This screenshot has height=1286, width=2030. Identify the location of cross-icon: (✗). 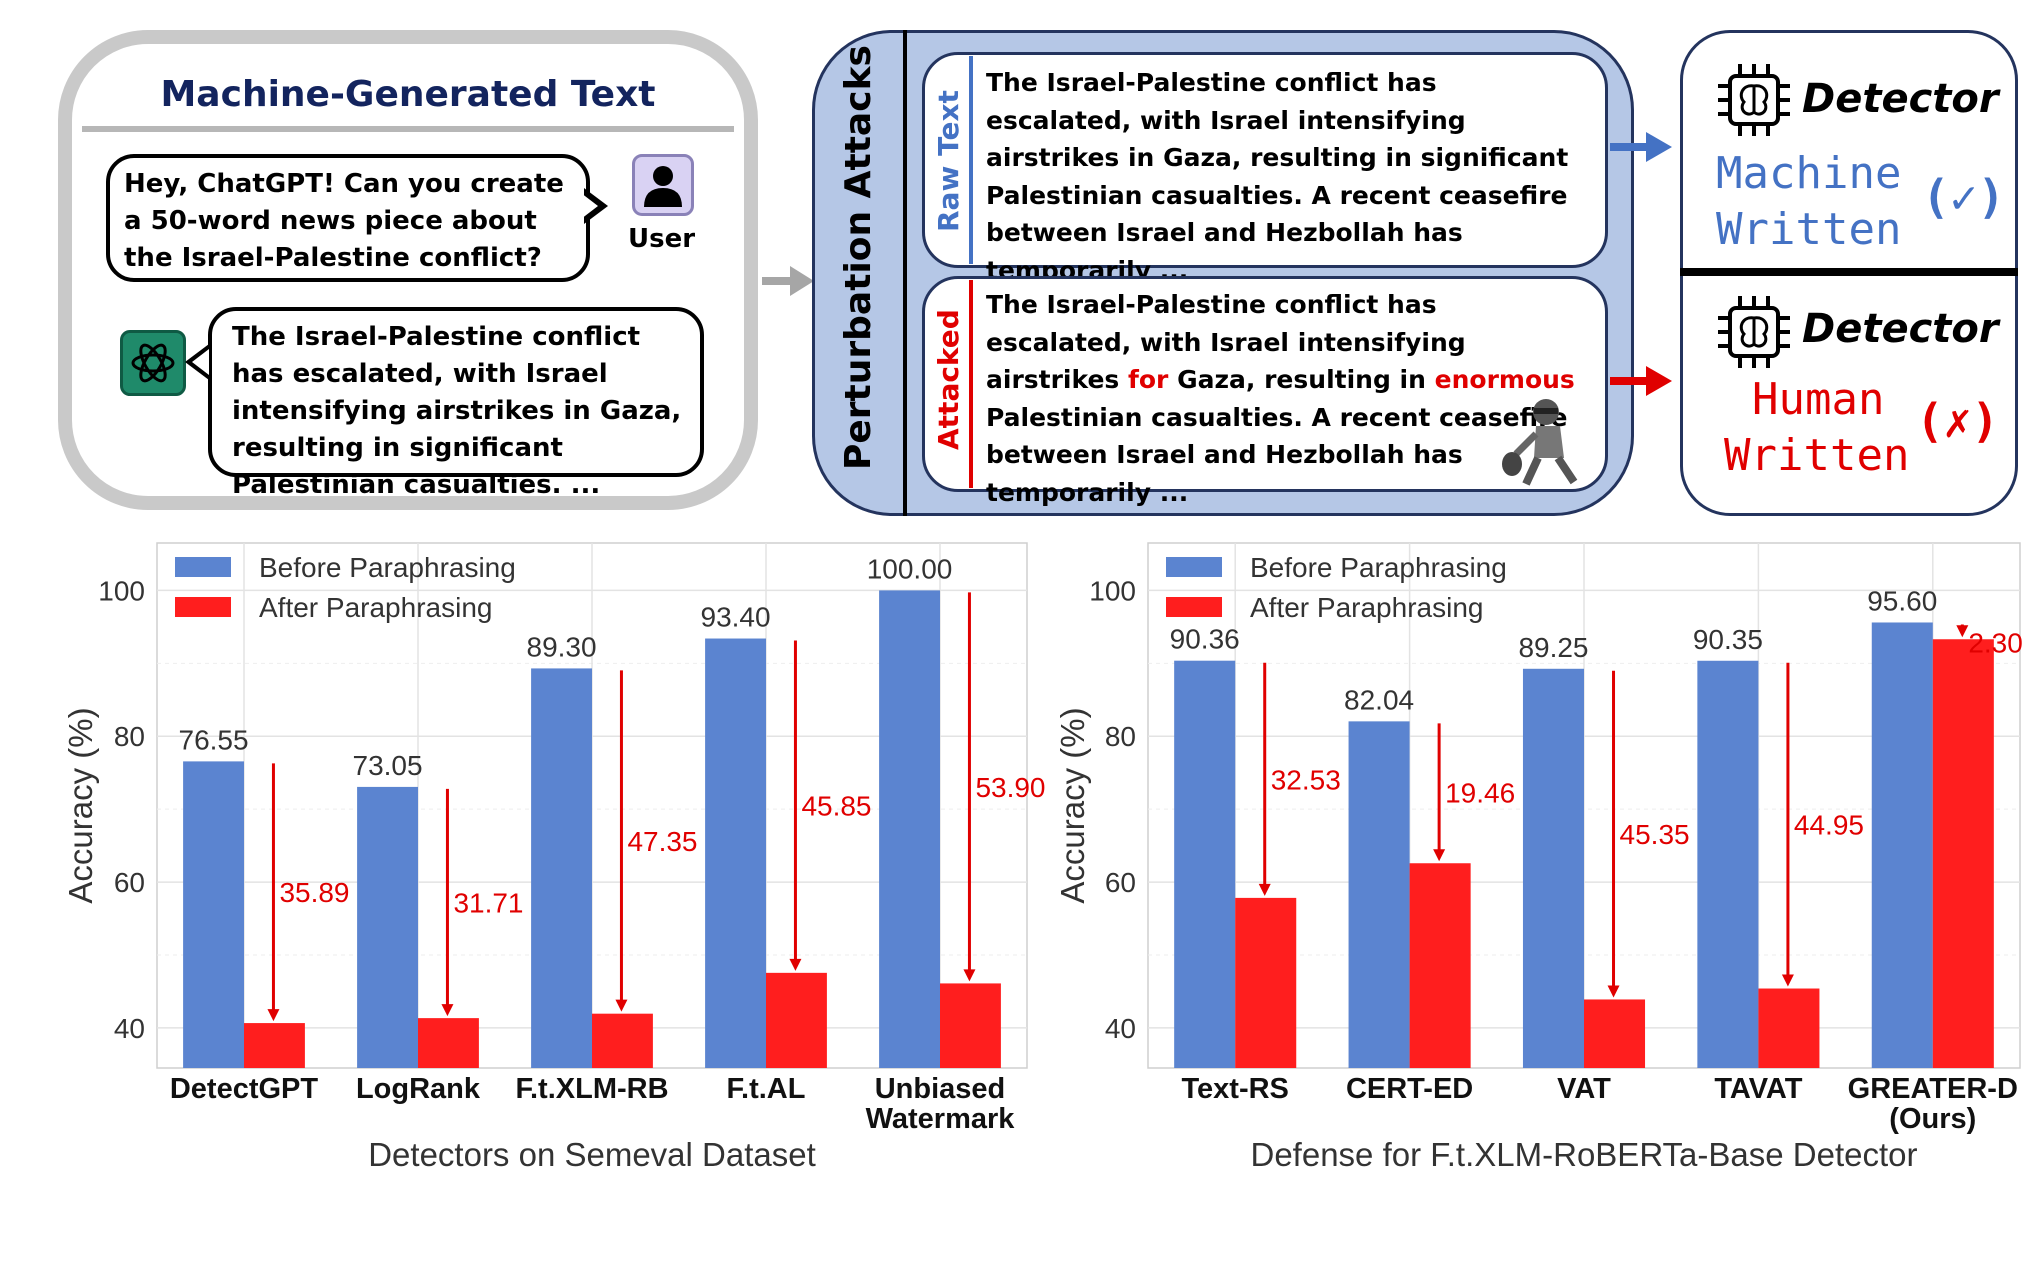
(1958, 421).